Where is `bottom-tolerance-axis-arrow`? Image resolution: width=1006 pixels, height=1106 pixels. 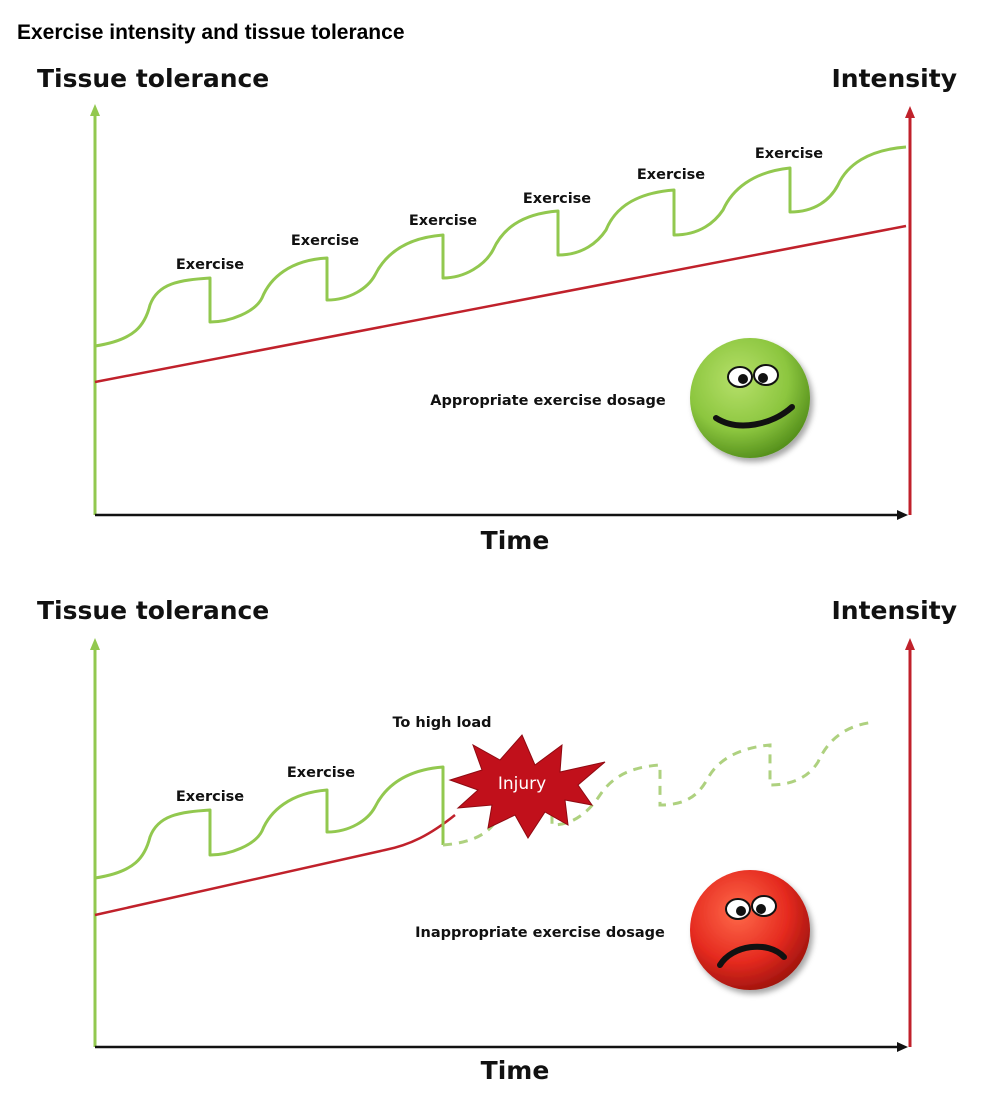
bottom-tolerance-axis-arrow is located at coordinates (95, 644).